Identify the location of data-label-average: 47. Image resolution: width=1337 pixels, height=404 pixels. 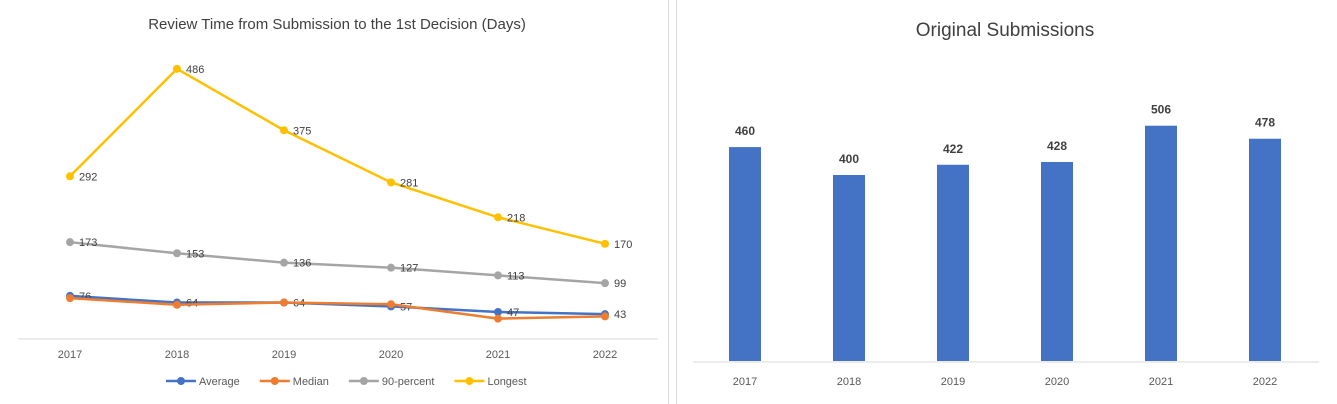
(513, 313).